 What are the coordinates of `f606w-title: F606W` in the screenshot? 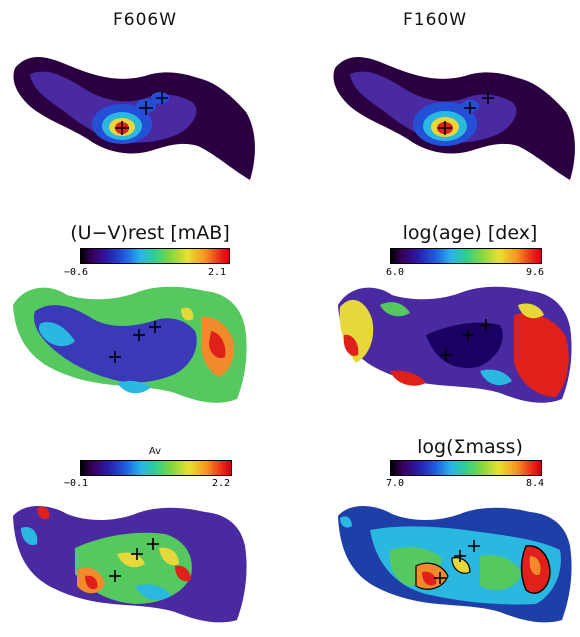 It's located at (145, 20).